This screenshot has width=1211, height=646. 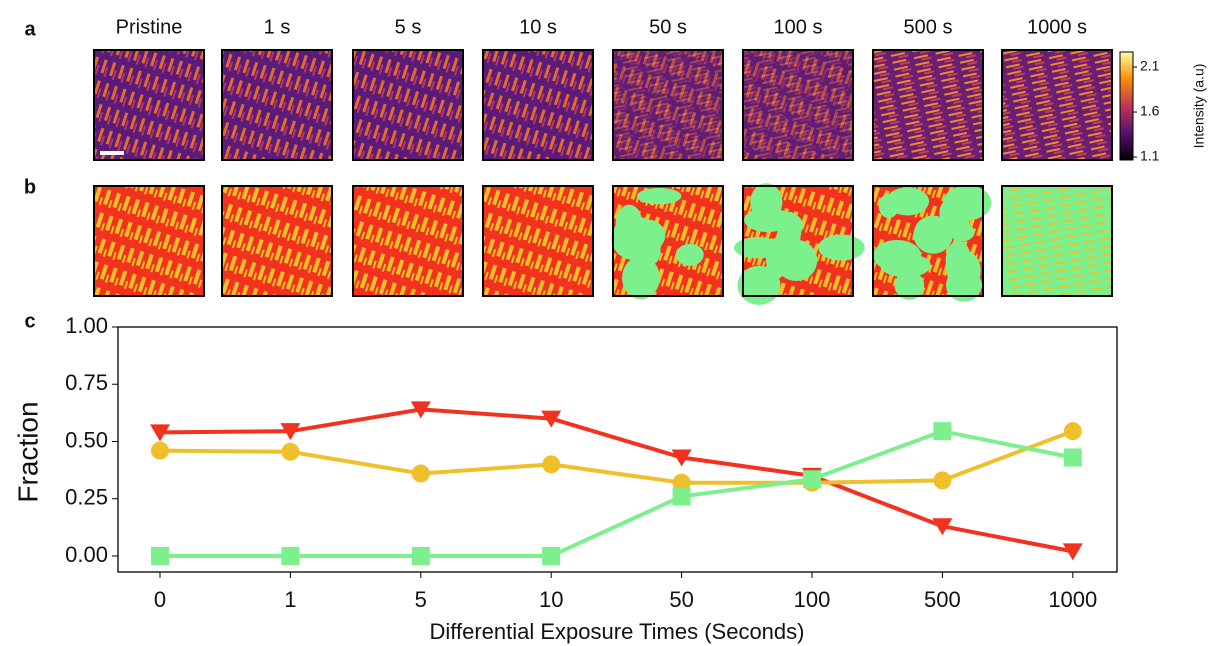 What do you see at coordinates (30, 29) in the screenshot?
I see `panel-label: a` at bounding box center [30, 29].